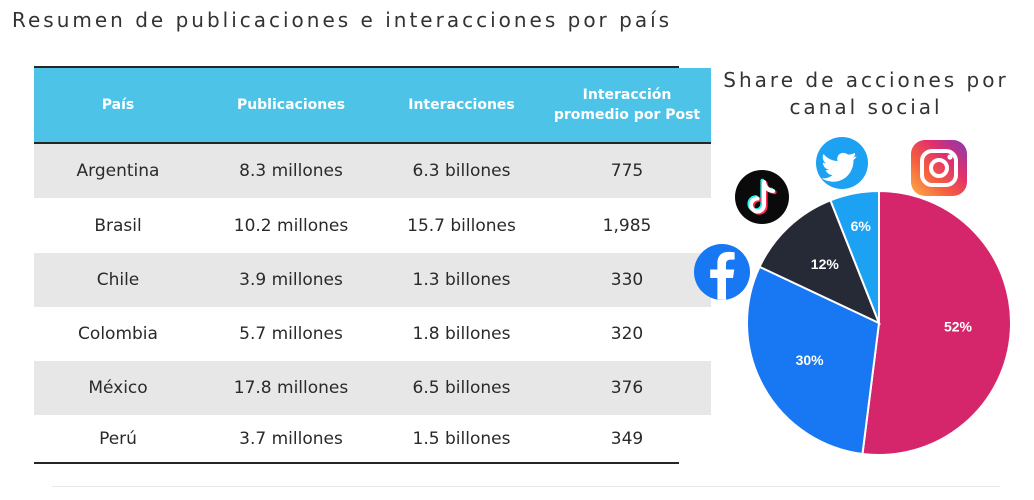  I want to click on pie-slice-twitter, so click(854, 256).